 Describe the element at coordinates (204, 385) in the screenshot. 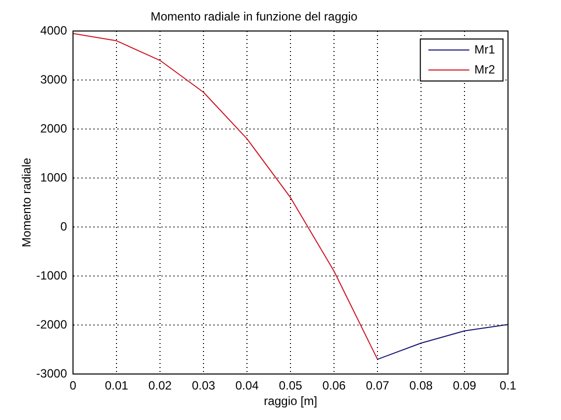

I see `x-tick-label: 0.03` at that location.